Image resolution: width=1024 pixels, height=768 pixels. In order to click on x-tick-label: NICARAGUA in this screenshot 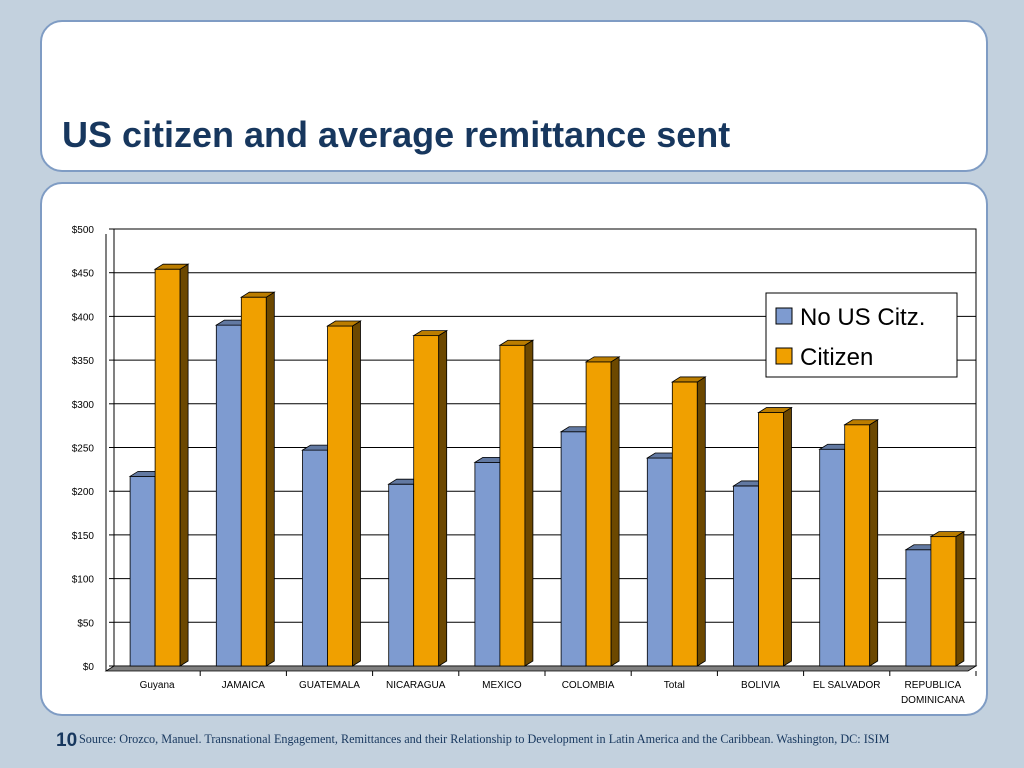, I will do `click(416, 685)`.